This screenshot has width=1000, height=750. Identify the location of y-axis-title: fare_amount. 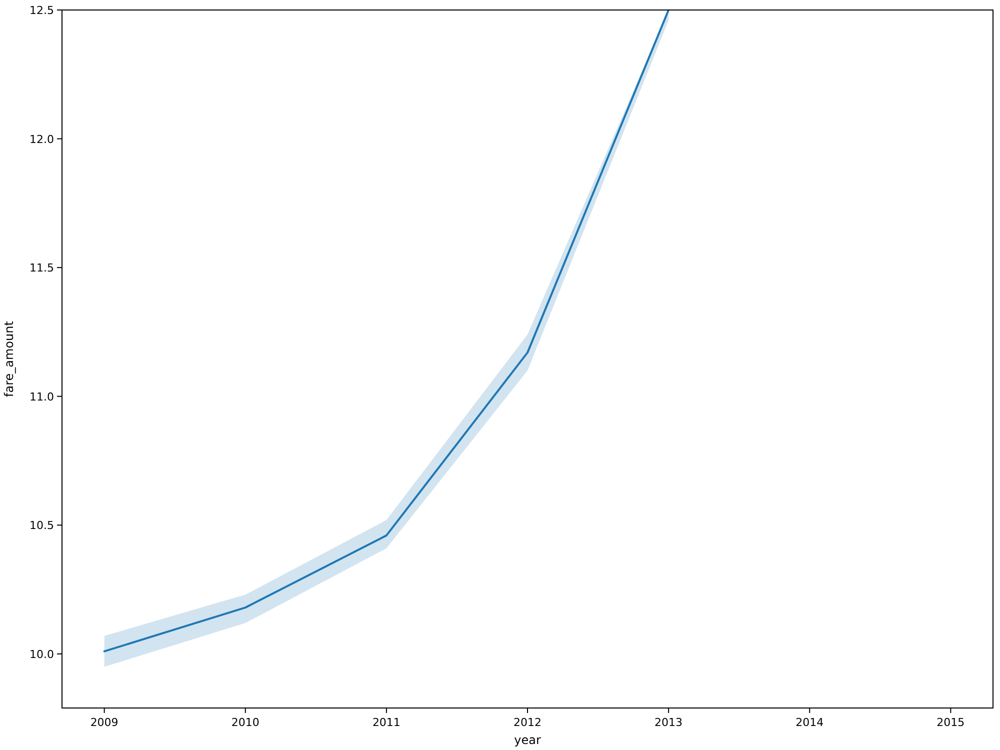
(9, 358).